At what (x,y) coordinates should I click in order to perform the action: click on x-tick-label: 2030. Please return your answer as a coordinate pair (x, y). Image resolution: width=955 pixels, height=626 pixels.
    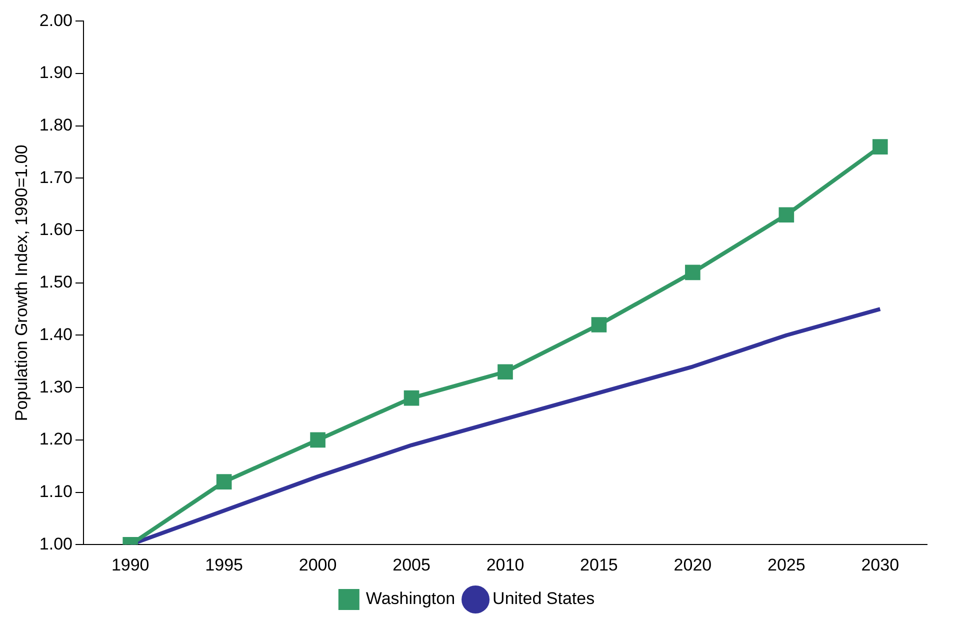
    Looking at the image, I should click on (880, 564).